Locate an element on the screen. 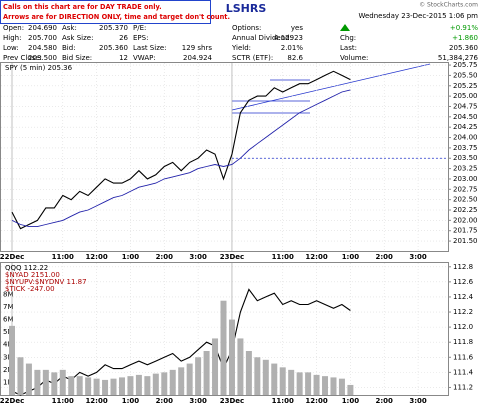 Image resolution: width=480 pixels, height=406 pixels. field-label: VWAP: is located at coordinates (144, 58).